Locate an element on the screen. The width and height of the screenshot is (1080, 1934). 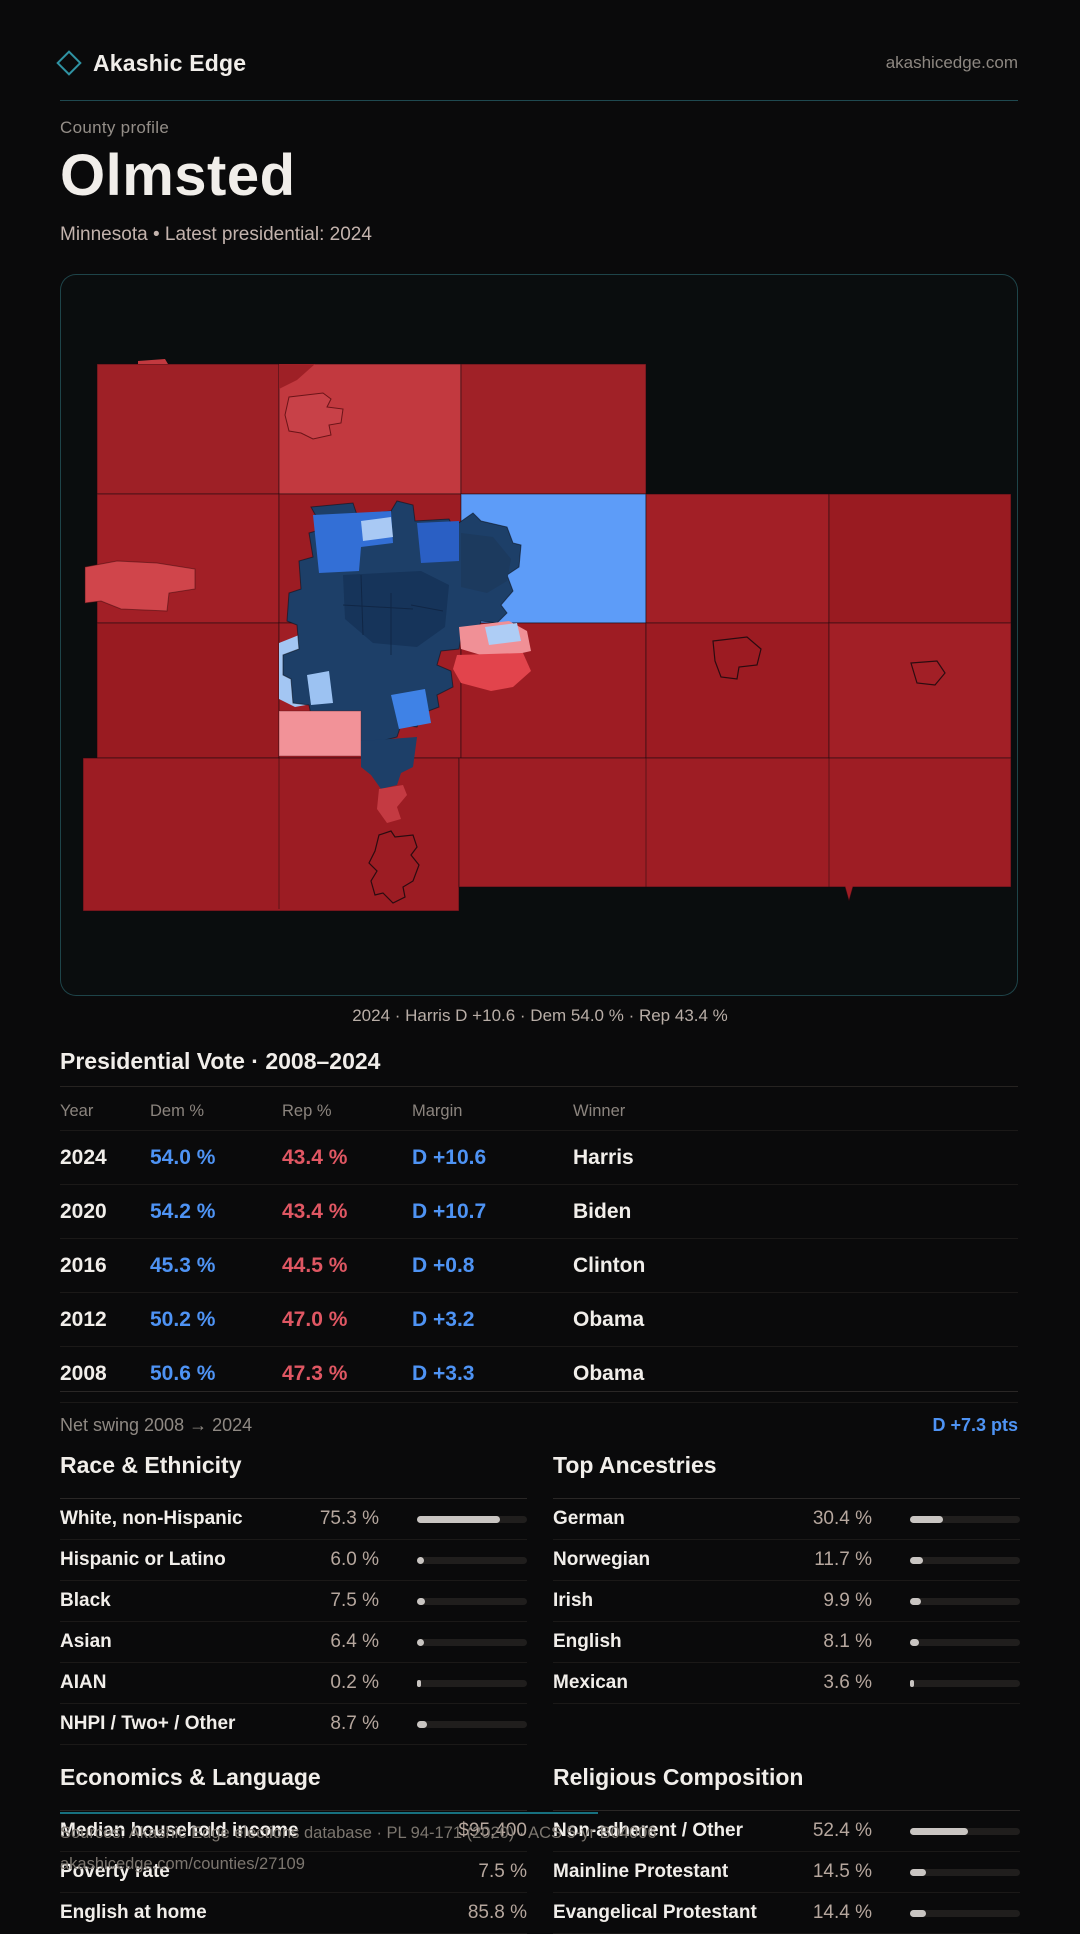
stat-label: White, non-Hispanic is located at coordinates (151, 1518).